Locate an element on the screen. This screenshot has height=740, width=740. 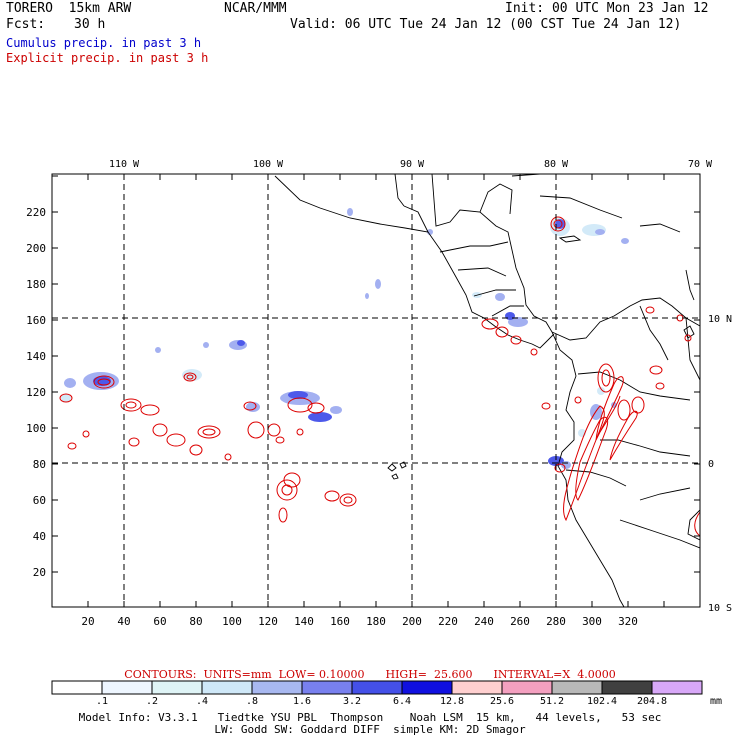
colorbar-unit: mm is located at coordinates (716, 701).